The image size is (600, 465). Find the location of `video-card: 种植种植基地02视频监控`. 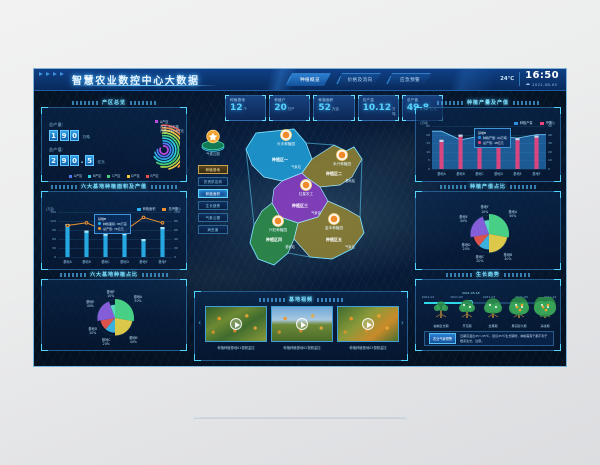

video-card: 种植种植基地02视频监控 is located at coordinates (302, 328).